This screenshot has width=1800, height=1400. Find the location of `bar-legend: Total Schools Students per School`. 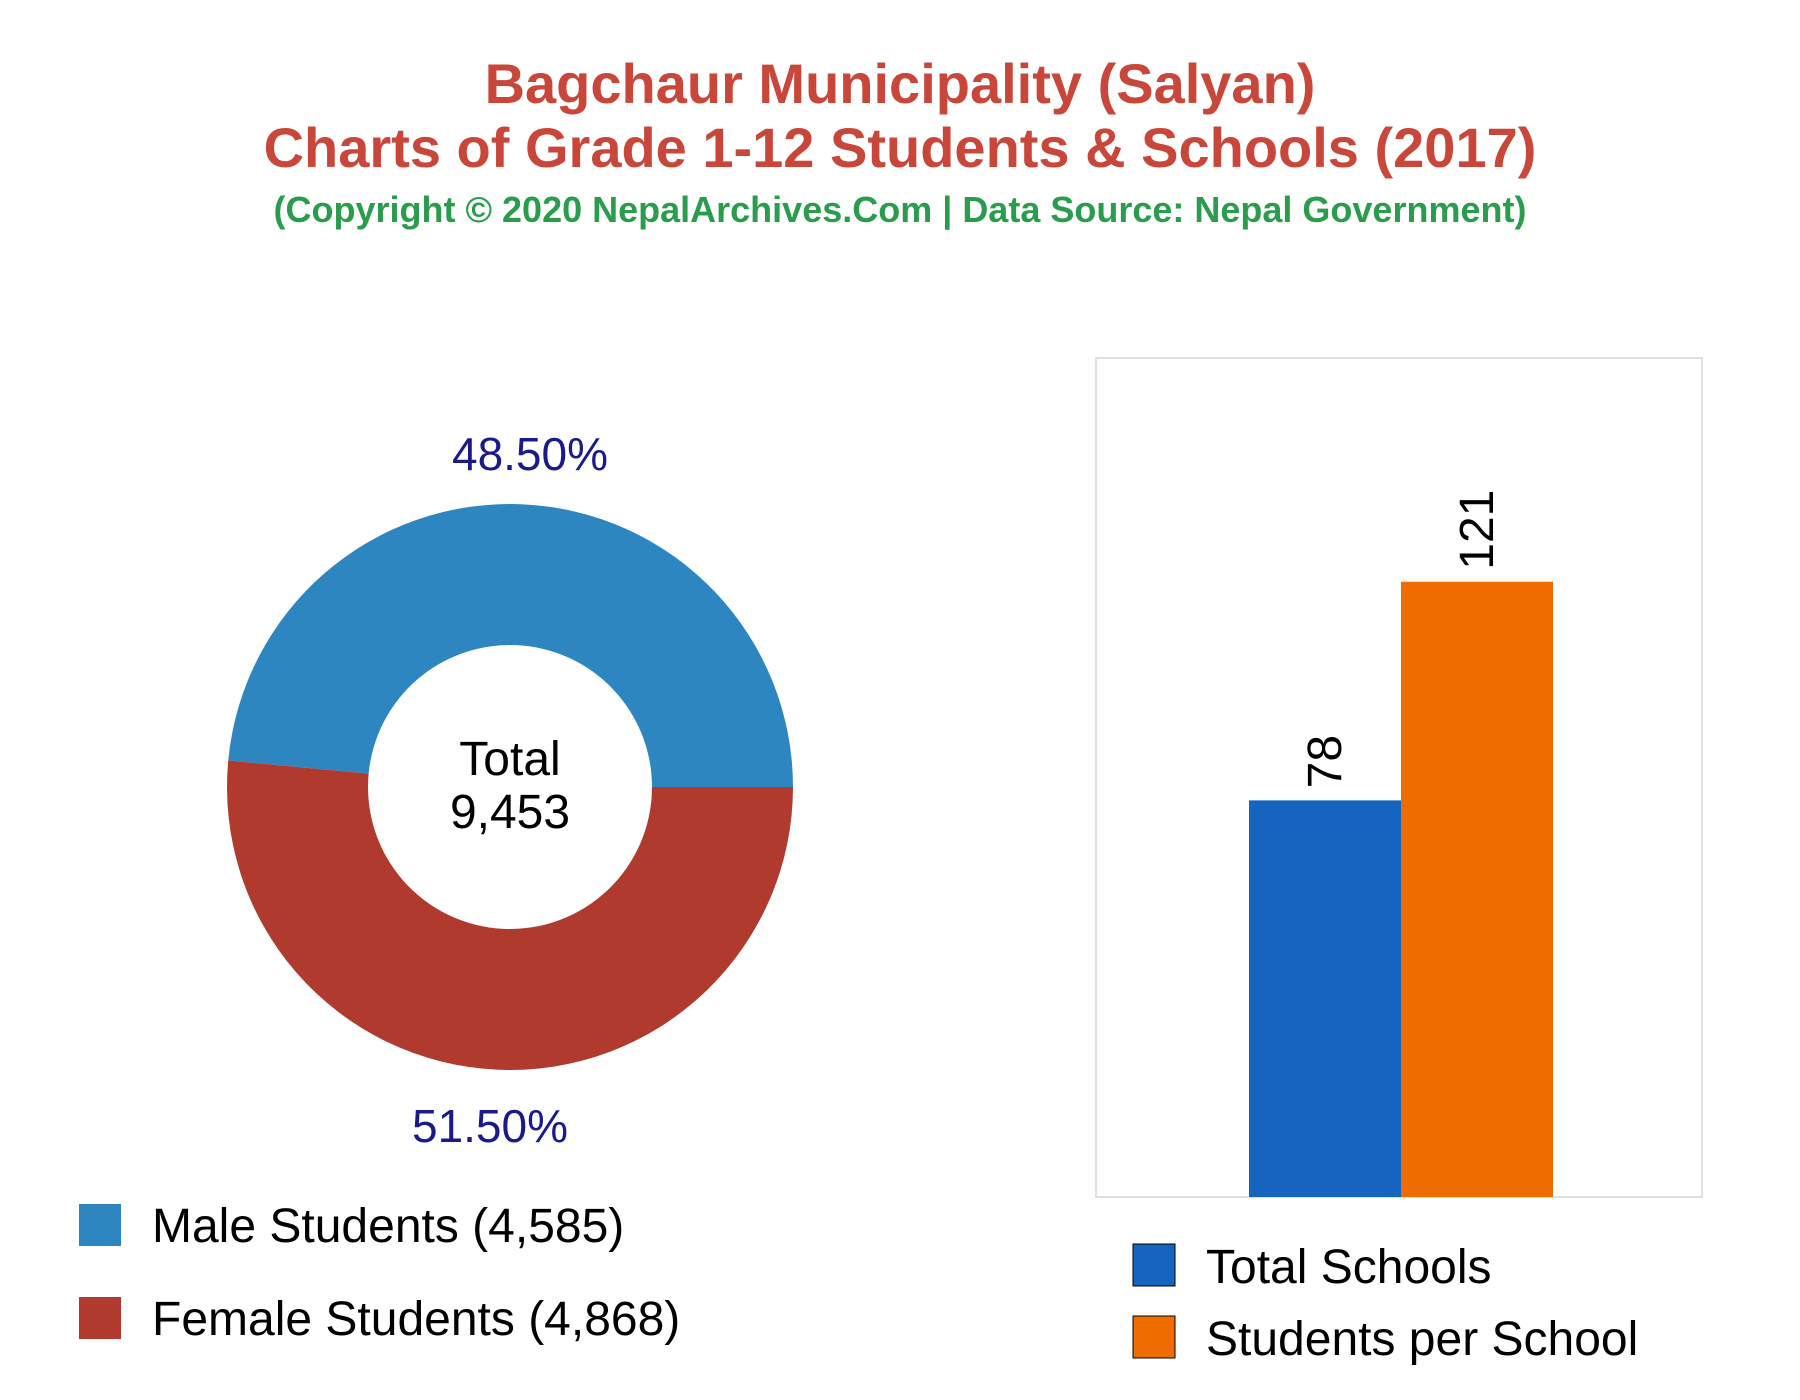

bar-legend: Total Schools Students per School is located at coordinates (1385, 1303).